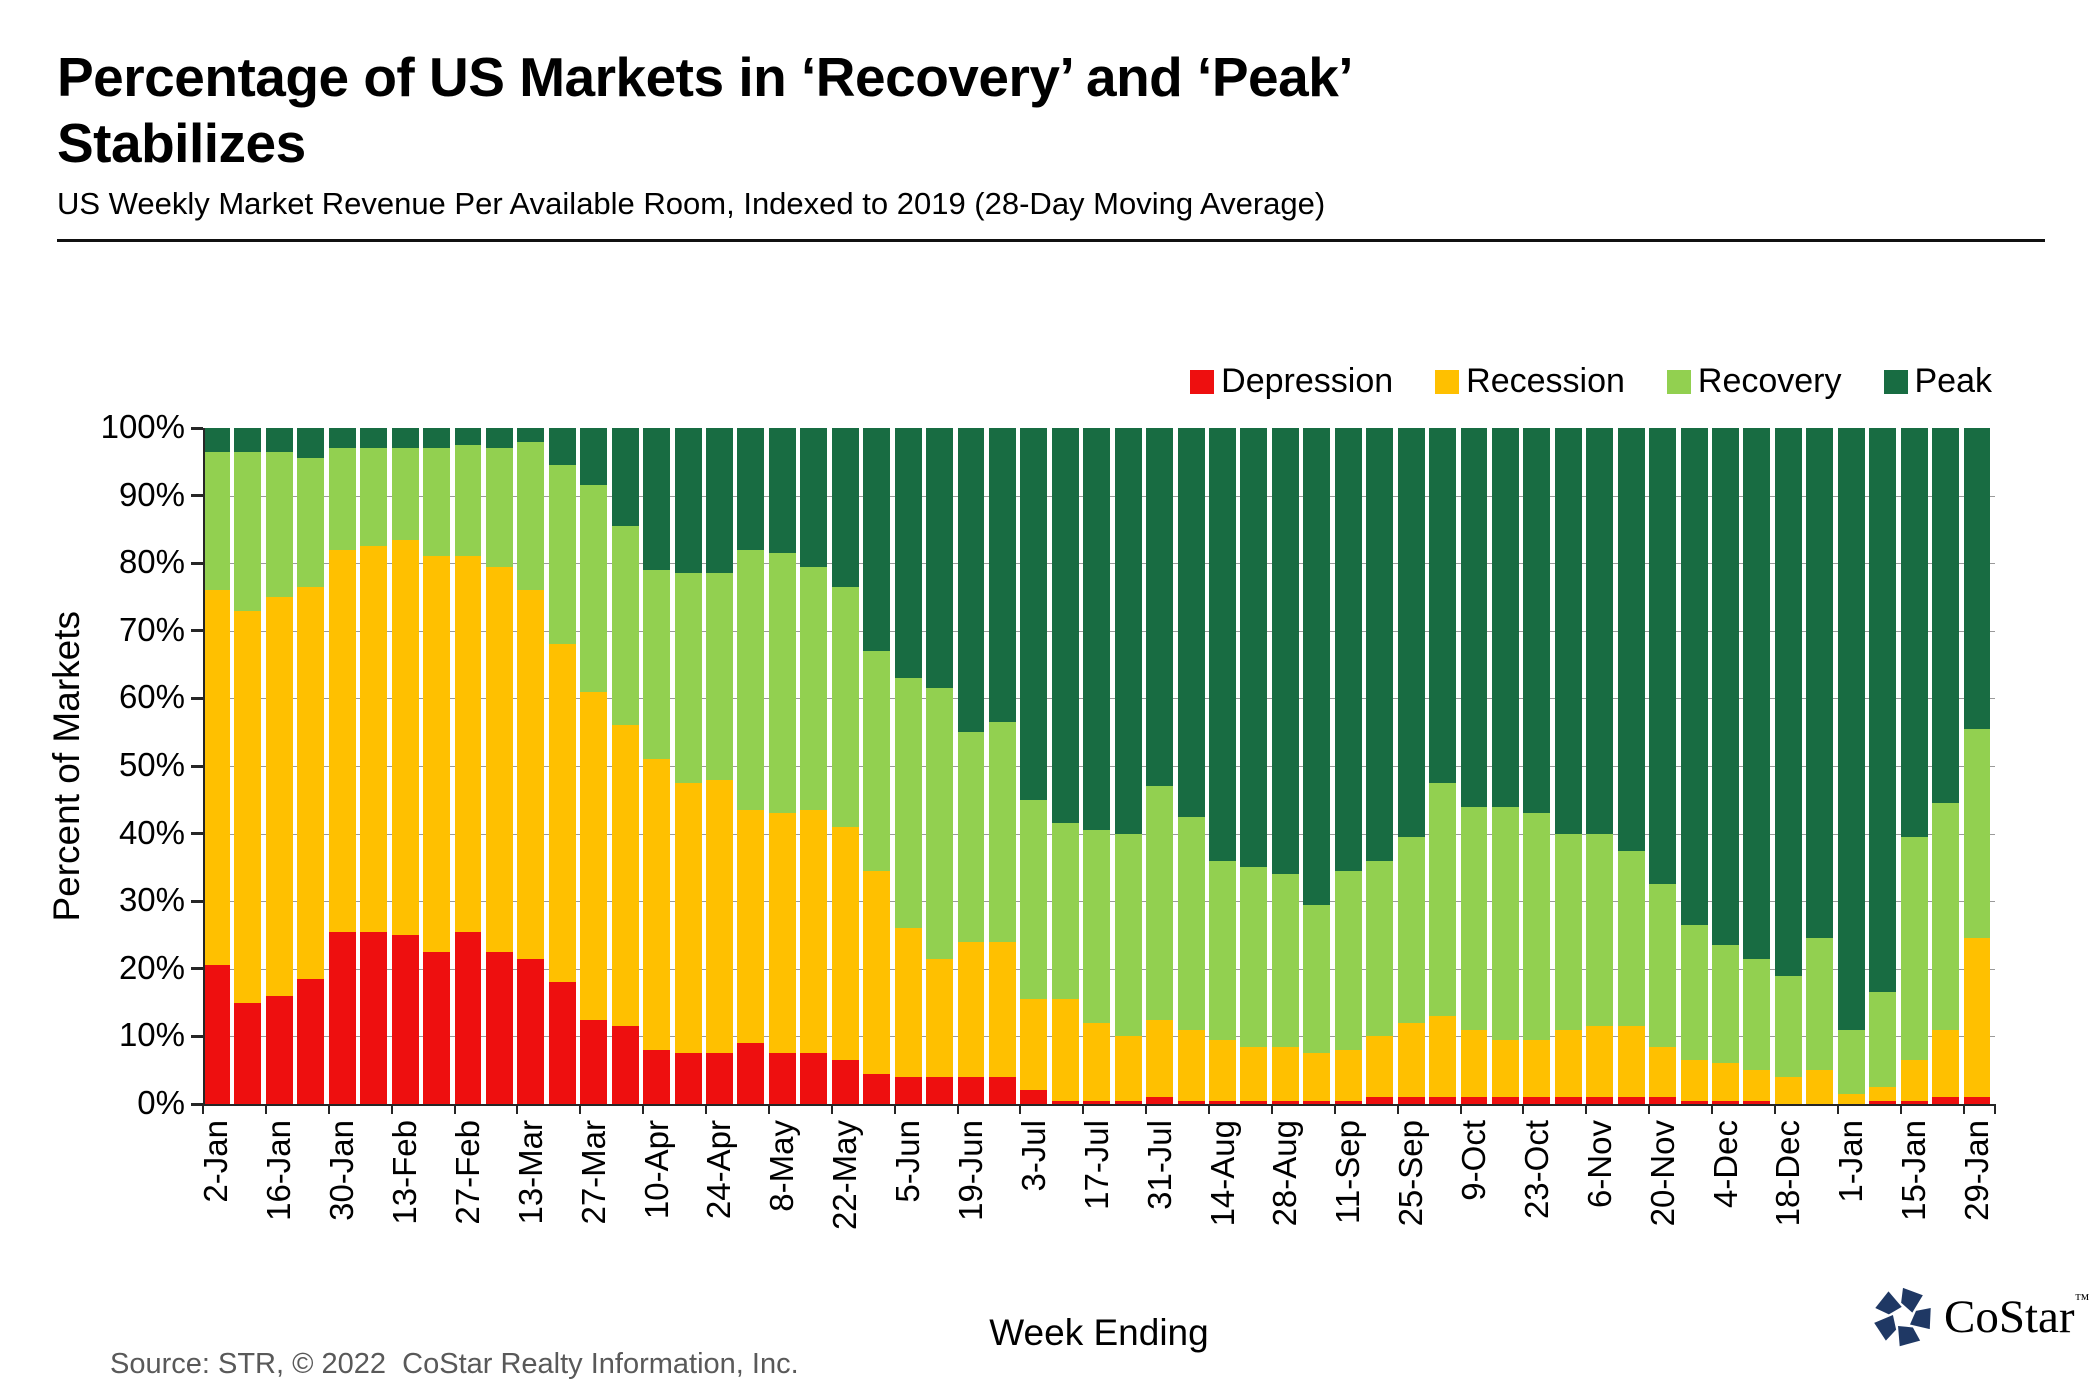 This screenshot has height=1400, width=2100. I want to click on bar-2-Jan, so click(216, 766).